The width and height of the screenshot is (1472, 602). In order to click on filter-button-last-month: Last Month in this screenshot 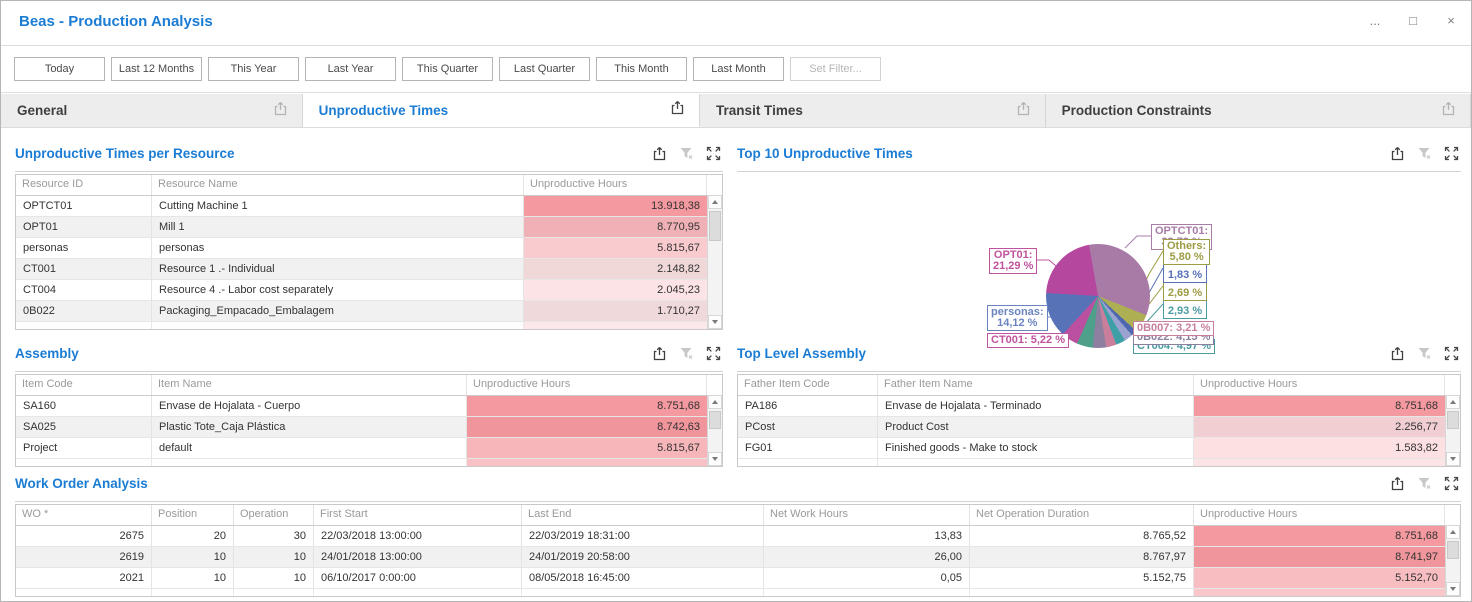, I will do `click(738, 69)`.